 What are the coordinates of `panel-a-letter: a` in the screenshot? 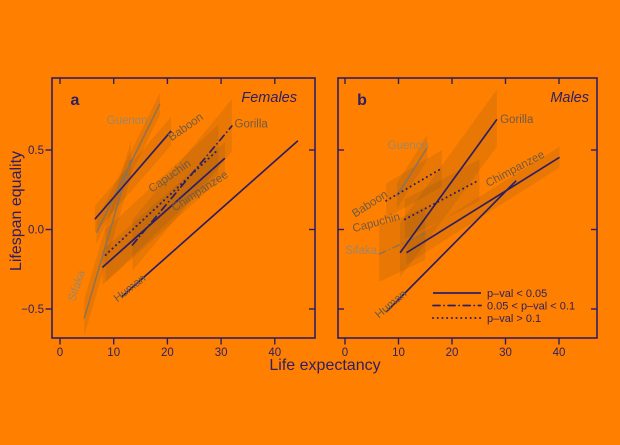 It's located at (75, 100).